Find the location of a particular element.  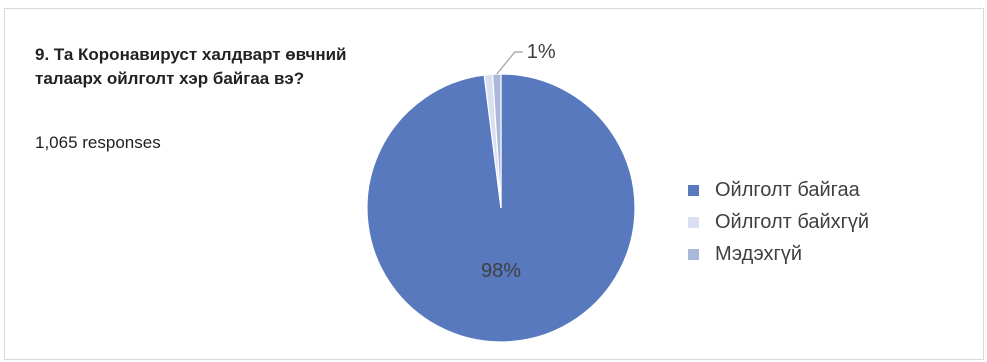

data-label-slice-0: 98% is located at coordinates (501, 271).